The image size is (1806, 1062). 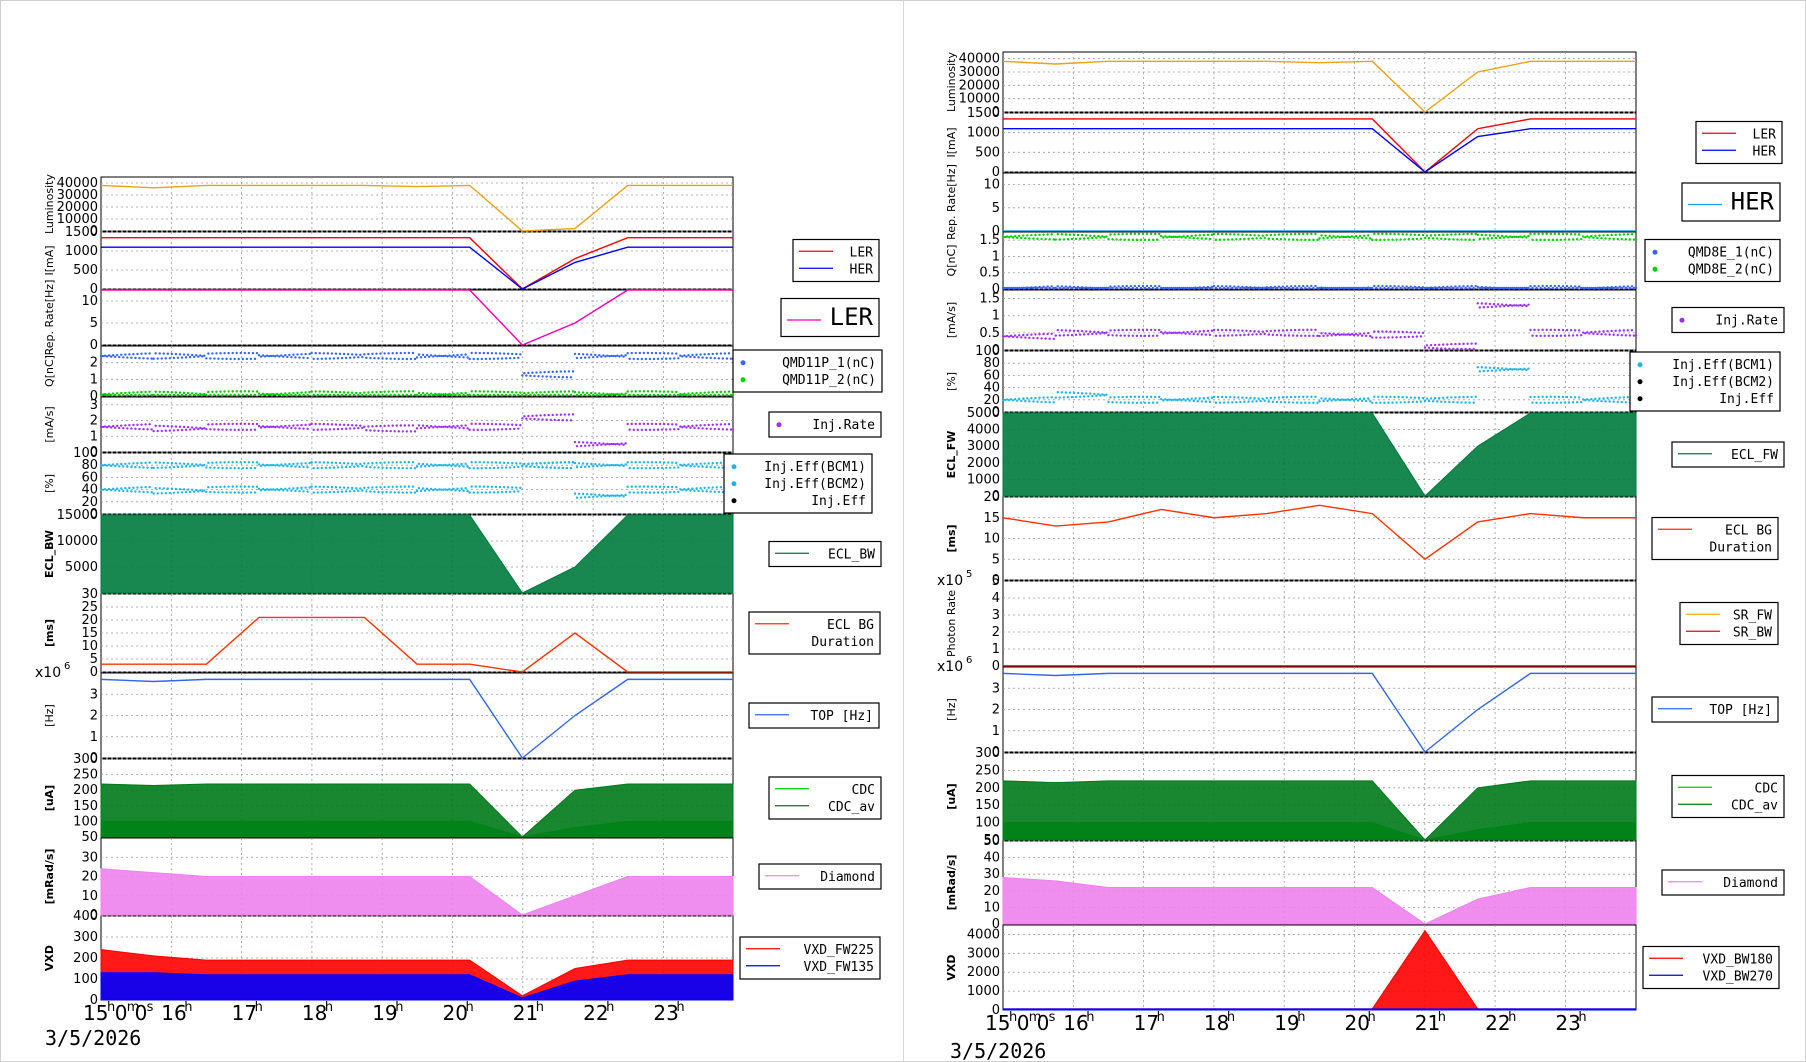 I want to click on x-tick-hour: 18, so click(x=314, y=1013).